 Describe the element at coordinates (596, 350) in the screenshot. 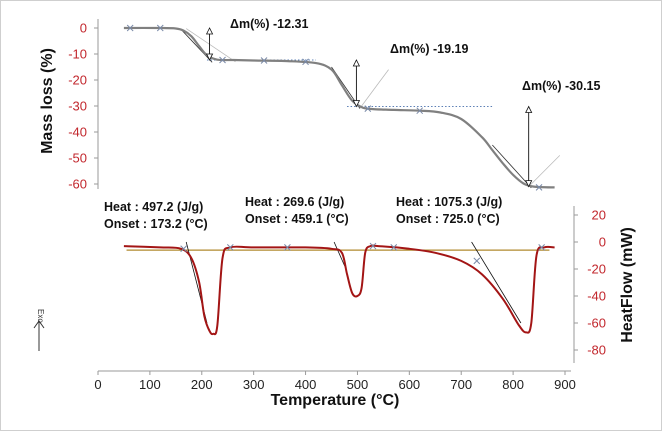

I see `dsc-y-tick-label: -80` at that location.